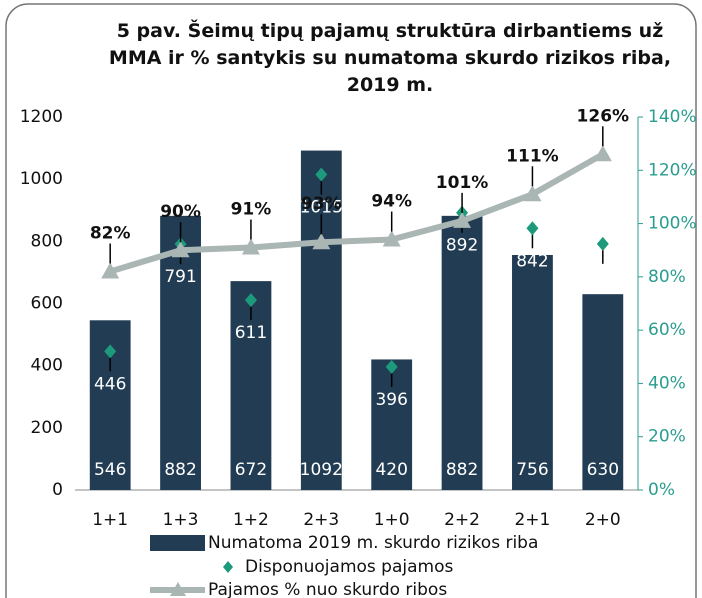  Describe the element at coordinates (47, 366) in the screenshot. I see `y-tick-label: 400` at that location.